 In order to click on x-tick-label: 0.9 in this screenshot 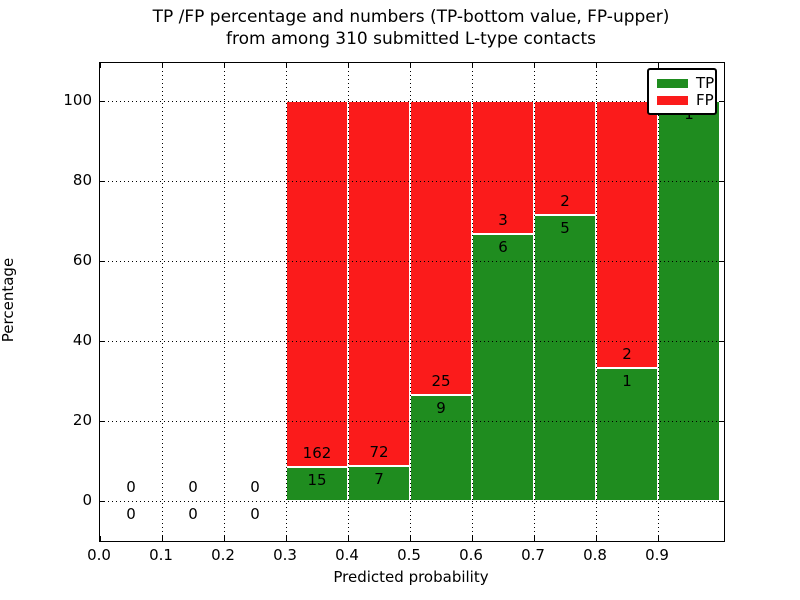, I will do `click(657, 555)`.